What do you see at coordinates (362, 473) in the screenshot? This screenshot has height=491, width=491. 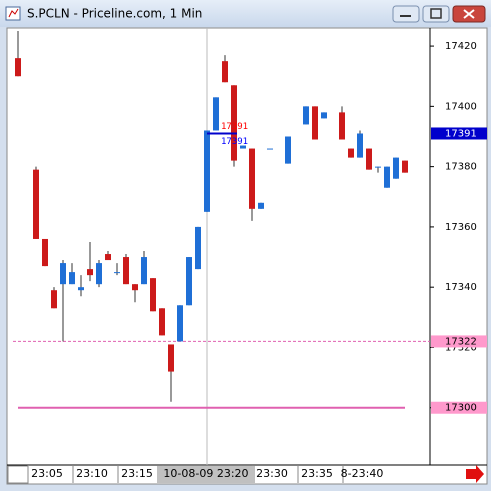 I see `x-tick-label: 8-23:40` at bounding box center [362, 473].